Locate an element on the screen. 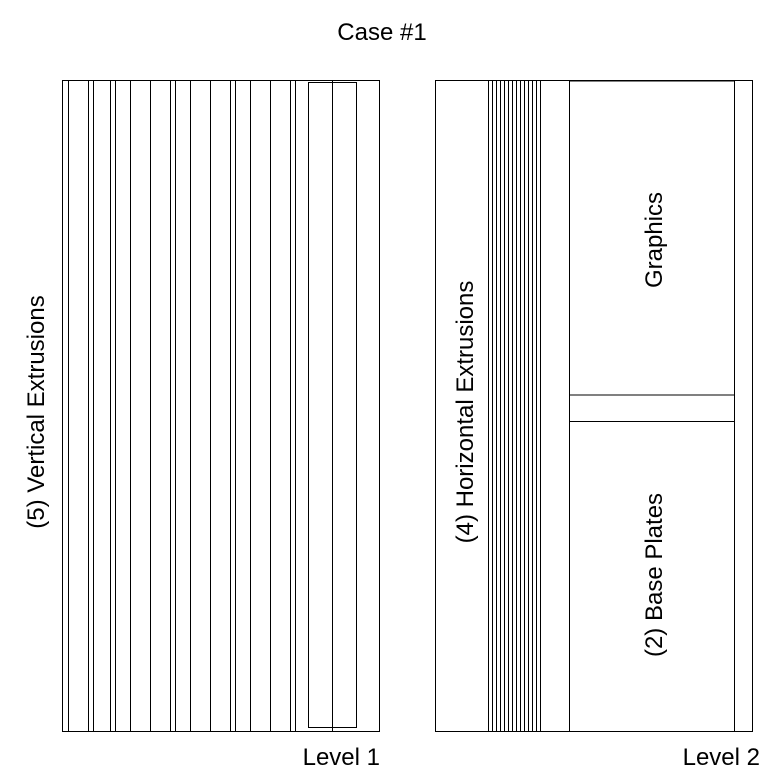 This screenshot has height=773, width=764. horizontal-extrusions-label: (4) Horizontal Extrusions is located at coordinates (465, 412).